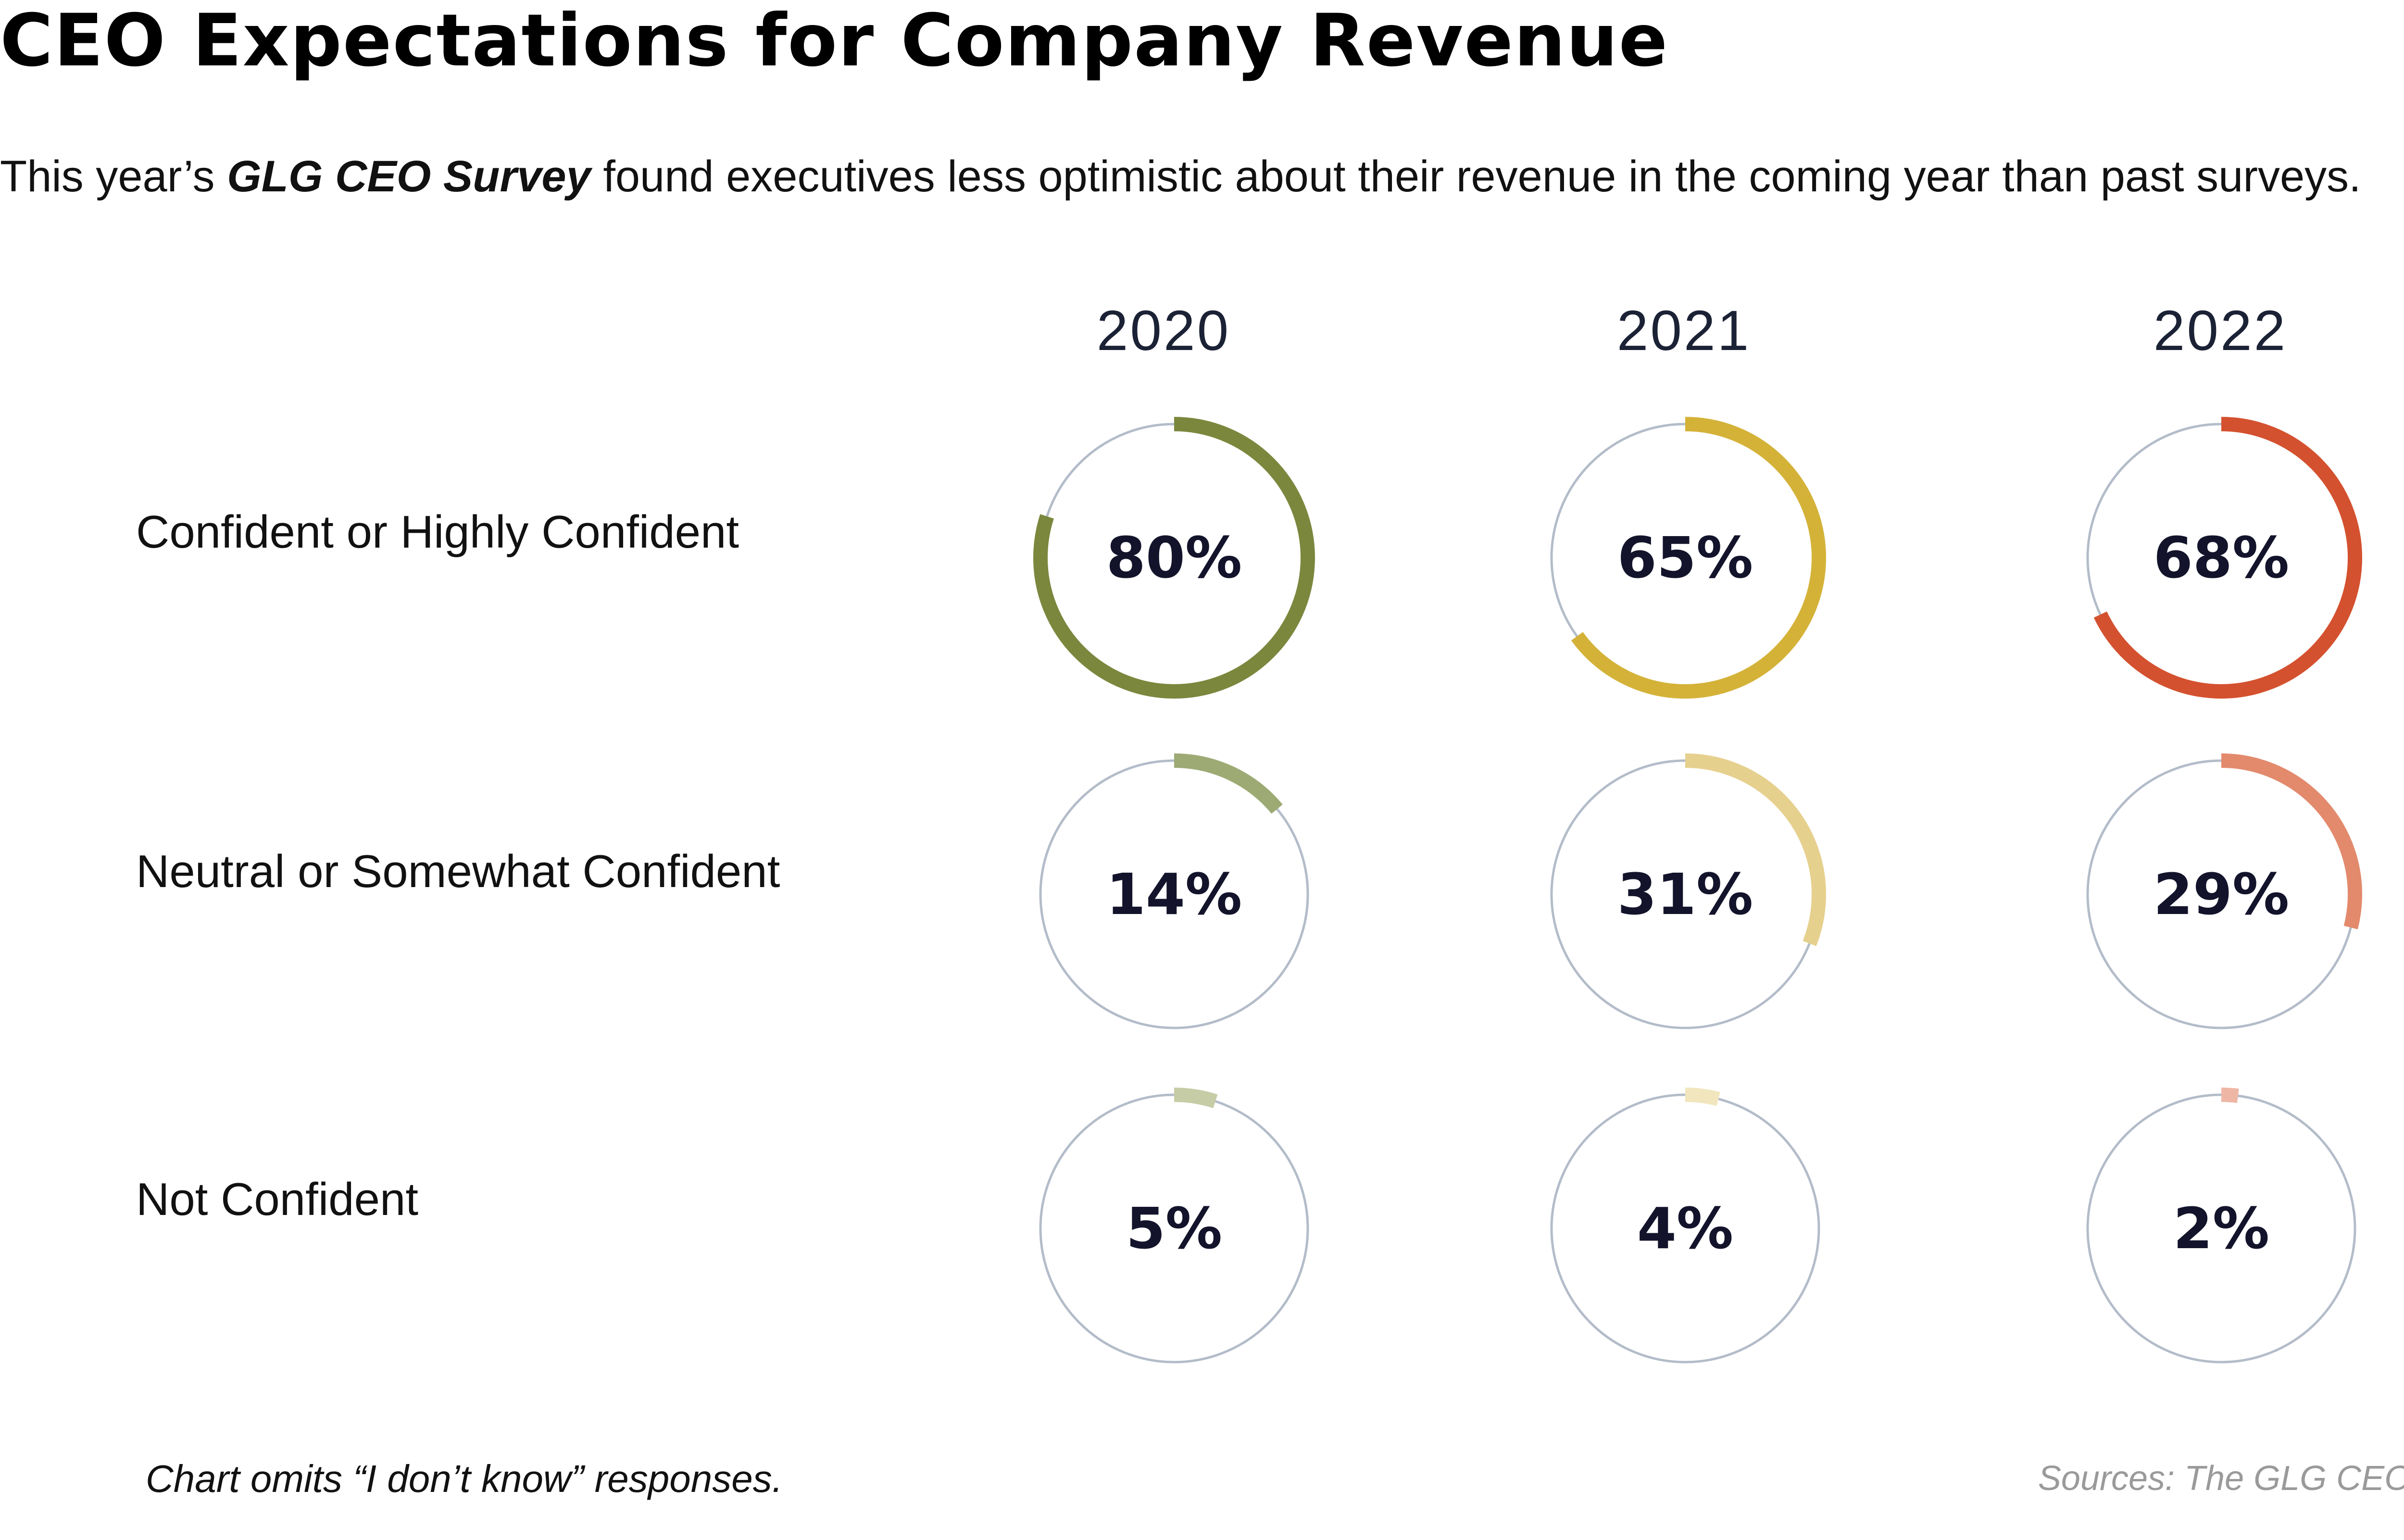  I want to click on row-label-not-confident: Not Confident, so click(277, 1199).